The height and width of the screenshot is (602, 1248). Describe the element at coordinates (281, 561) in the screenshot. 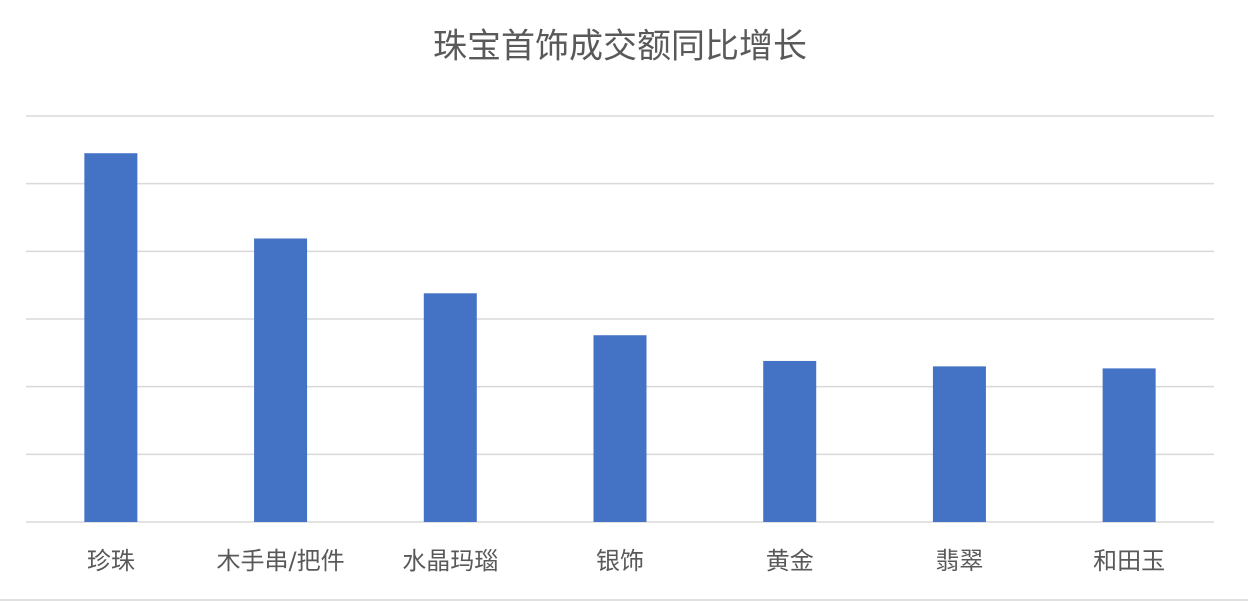

I see `x-tick-label: 木手串/把件` at that location.